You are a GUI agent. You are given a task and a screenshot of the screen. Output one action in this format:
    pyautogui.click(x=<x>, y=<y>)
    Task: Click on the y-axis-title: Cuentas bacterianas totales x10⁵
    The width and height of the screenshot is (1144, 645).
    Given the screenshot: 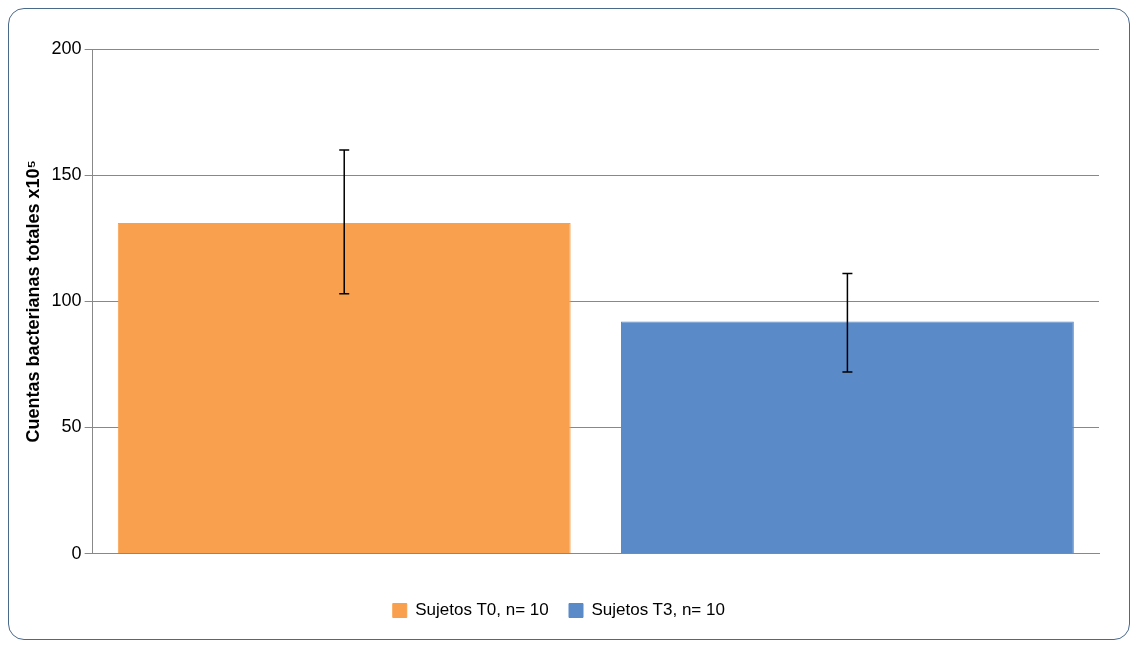 What is the action you would take?
    pyautogui.click(x=32, y=301)
    